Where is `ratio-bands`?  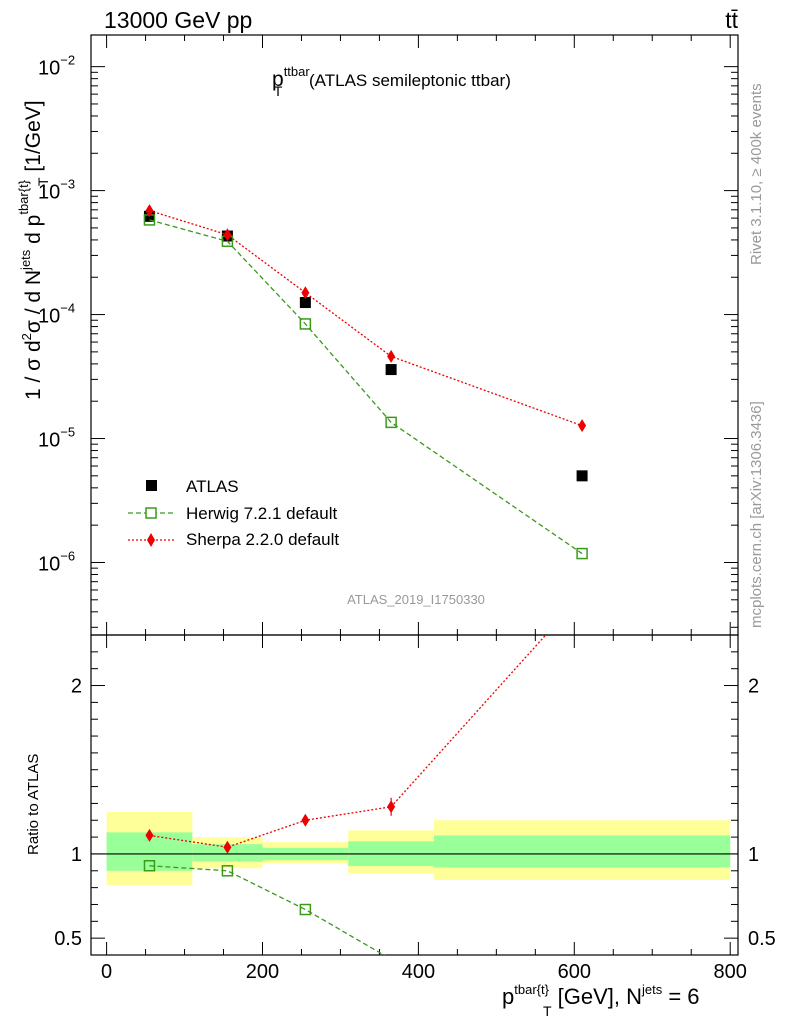
ratio-bands is located at coordinates (418, 848).